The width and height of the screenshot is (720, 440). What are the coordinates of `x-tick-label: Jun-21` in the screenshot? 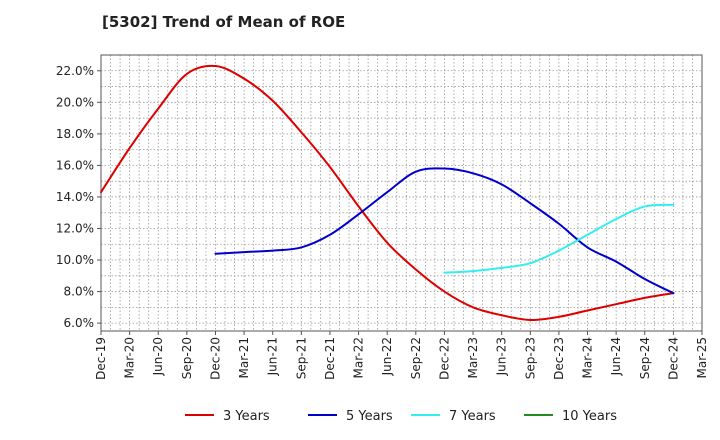 It's located at (273, 356).